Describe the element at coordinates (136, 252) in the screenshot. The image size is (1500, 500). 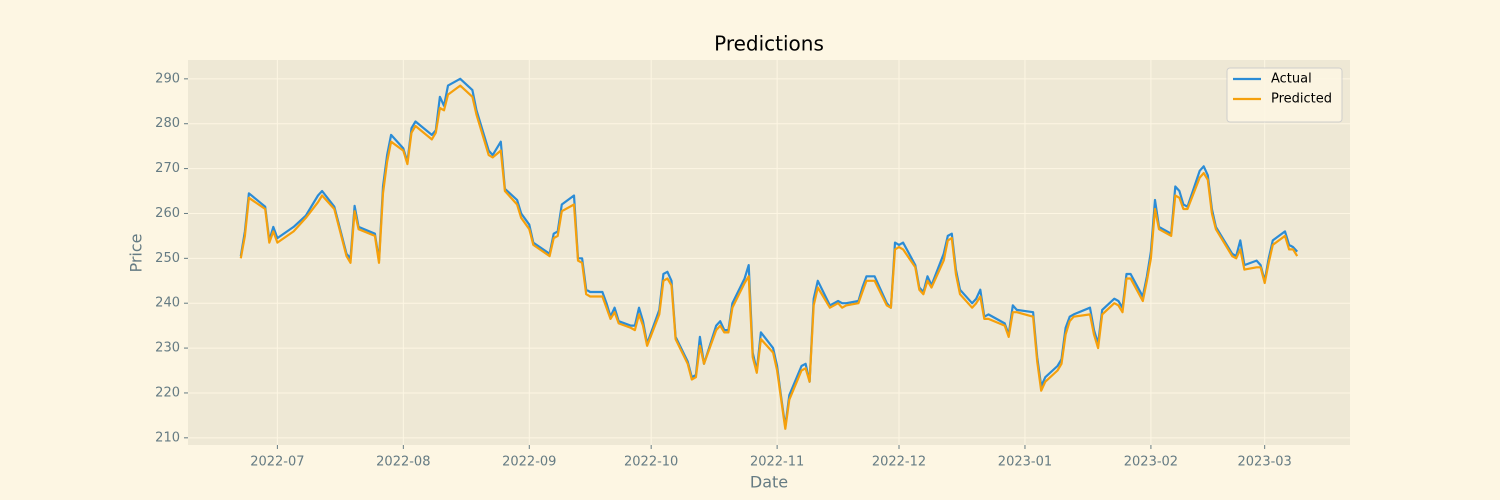
I see `y-axis-label: Price` at that location.